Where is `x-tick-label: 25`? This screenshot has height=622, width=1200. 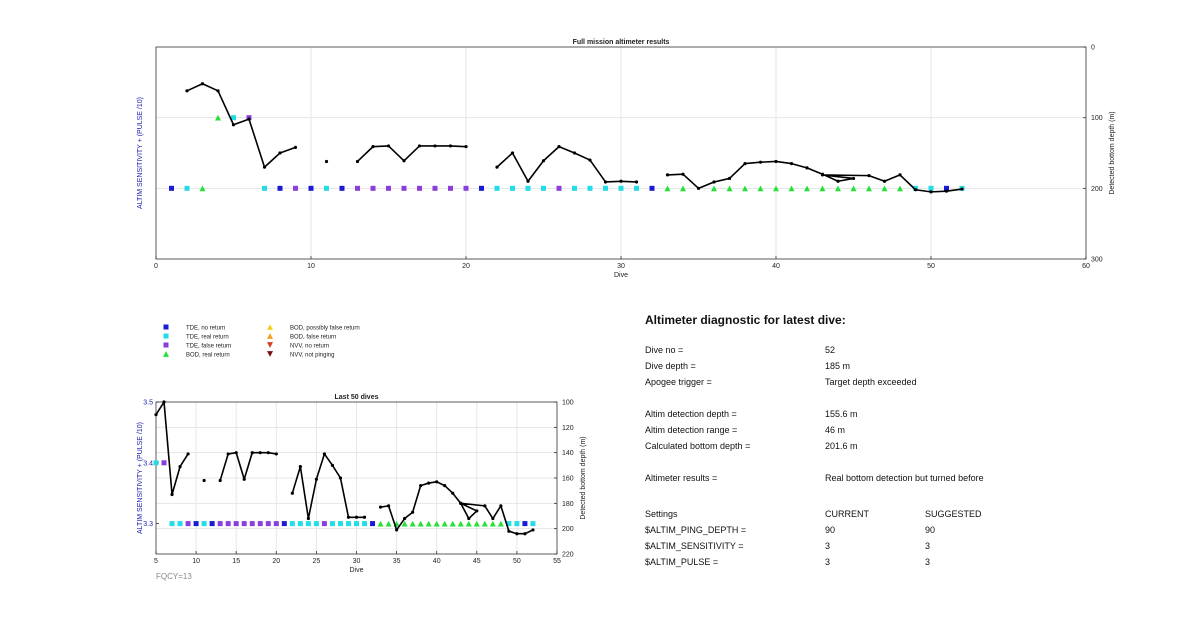
x-tick-label: 25 is located at coordinates (317, 561).